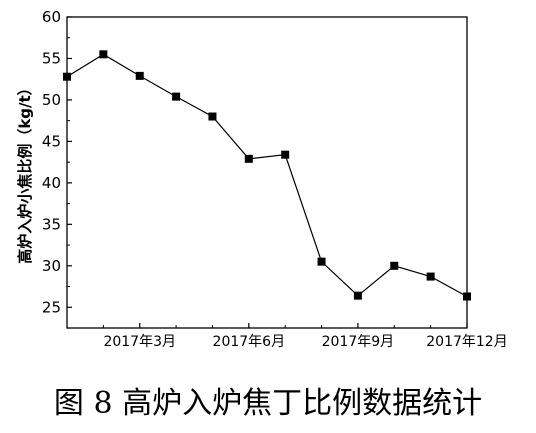 The width and height of the screenshot is (536, 433). I want to click on y-tick-label: 50, so click(51, 100).